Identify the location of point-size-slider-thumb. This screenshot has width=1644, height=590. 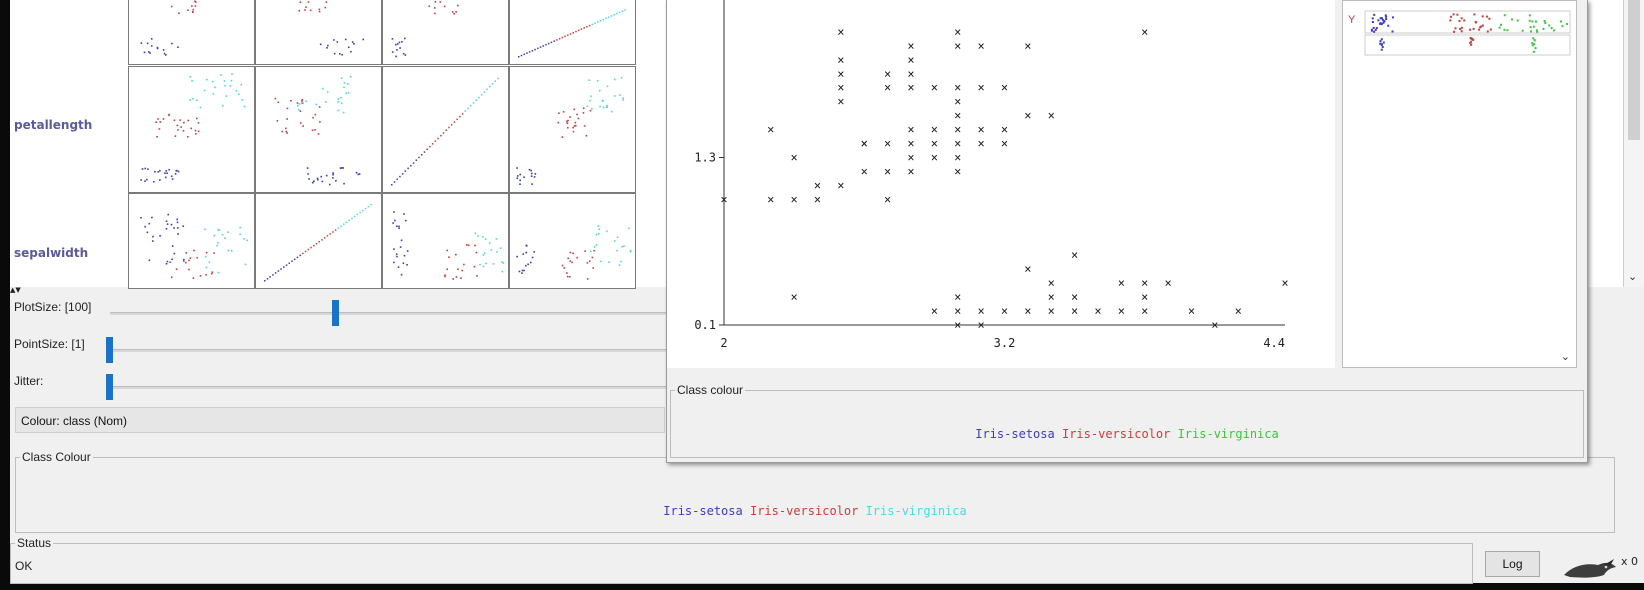
(109, 350).